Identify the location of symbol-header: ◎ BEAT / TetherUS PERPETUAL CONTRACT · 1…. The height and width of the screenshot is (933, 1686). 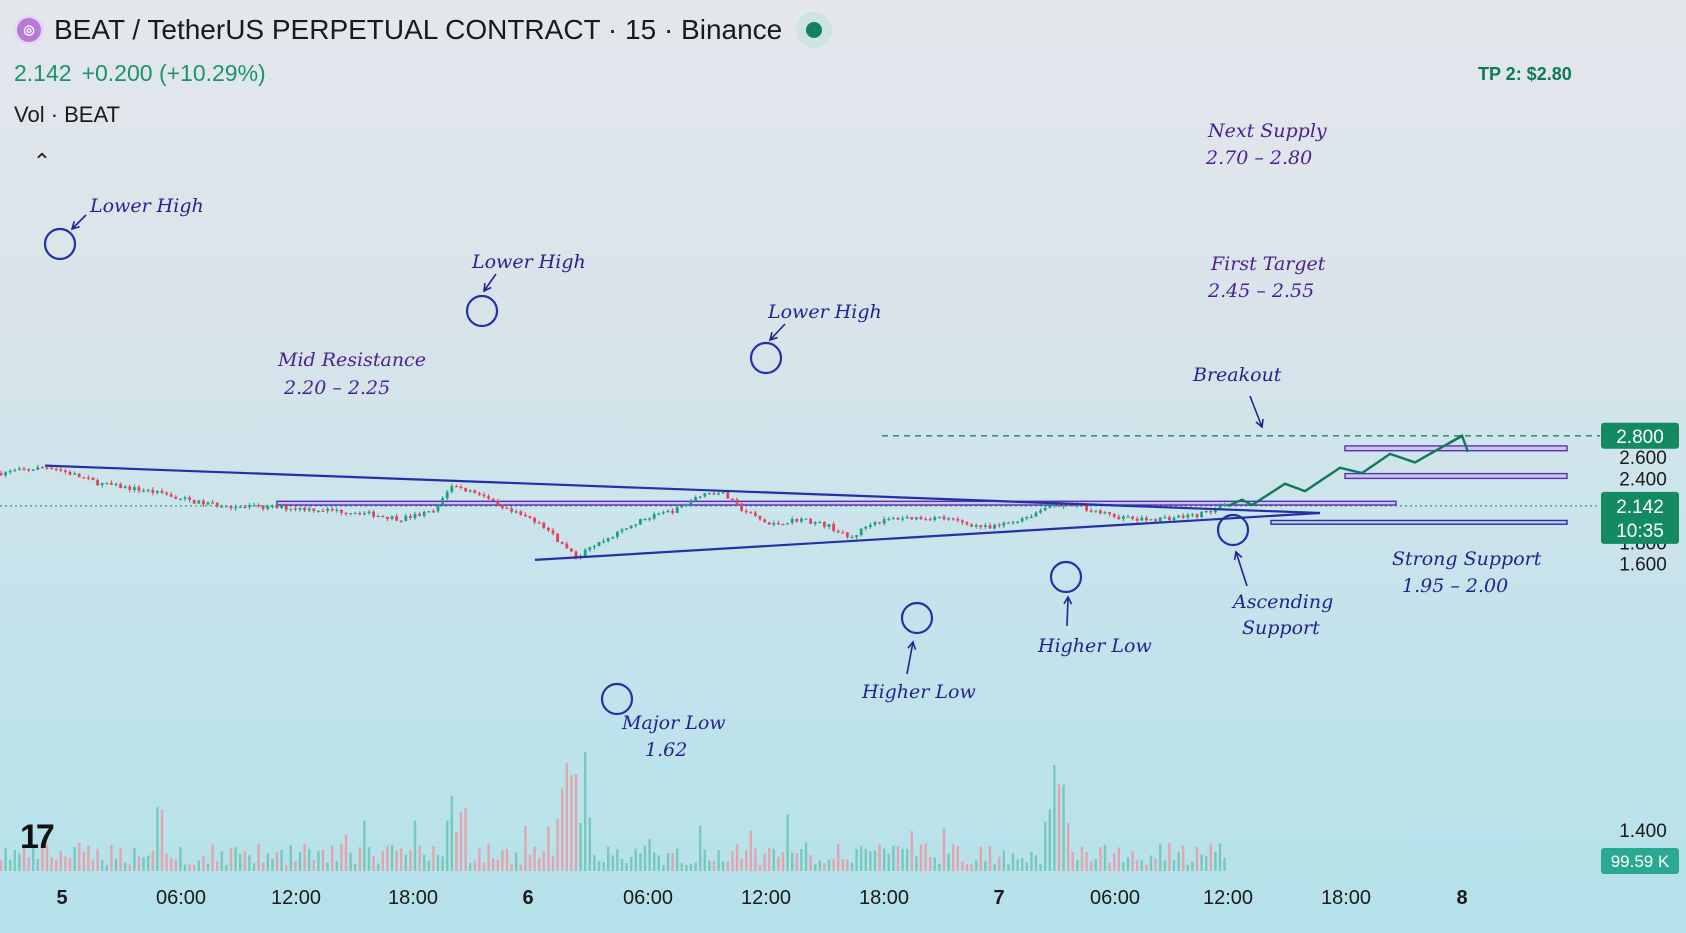
(423, 30).